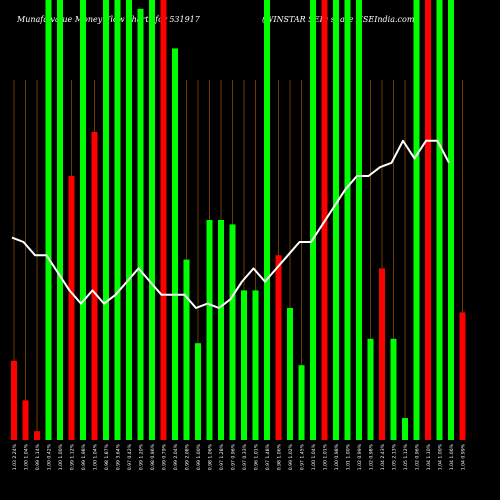 The image size is (500, 500). I want to click on x-tick-label: 0.99 1.20%, so click(142, 456).